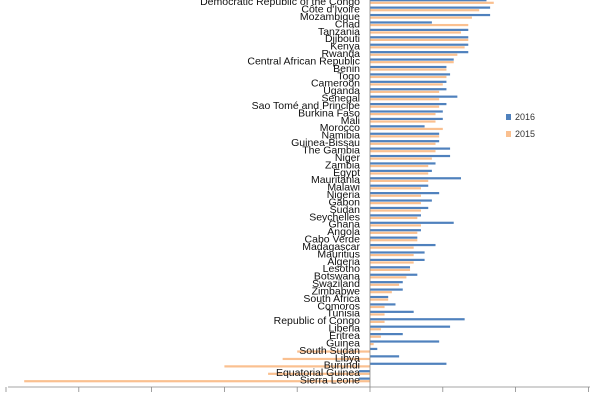  Describe the element at coordinates (379, 297) in the screenshot. I see `bar-2016-south-africa` at that location.